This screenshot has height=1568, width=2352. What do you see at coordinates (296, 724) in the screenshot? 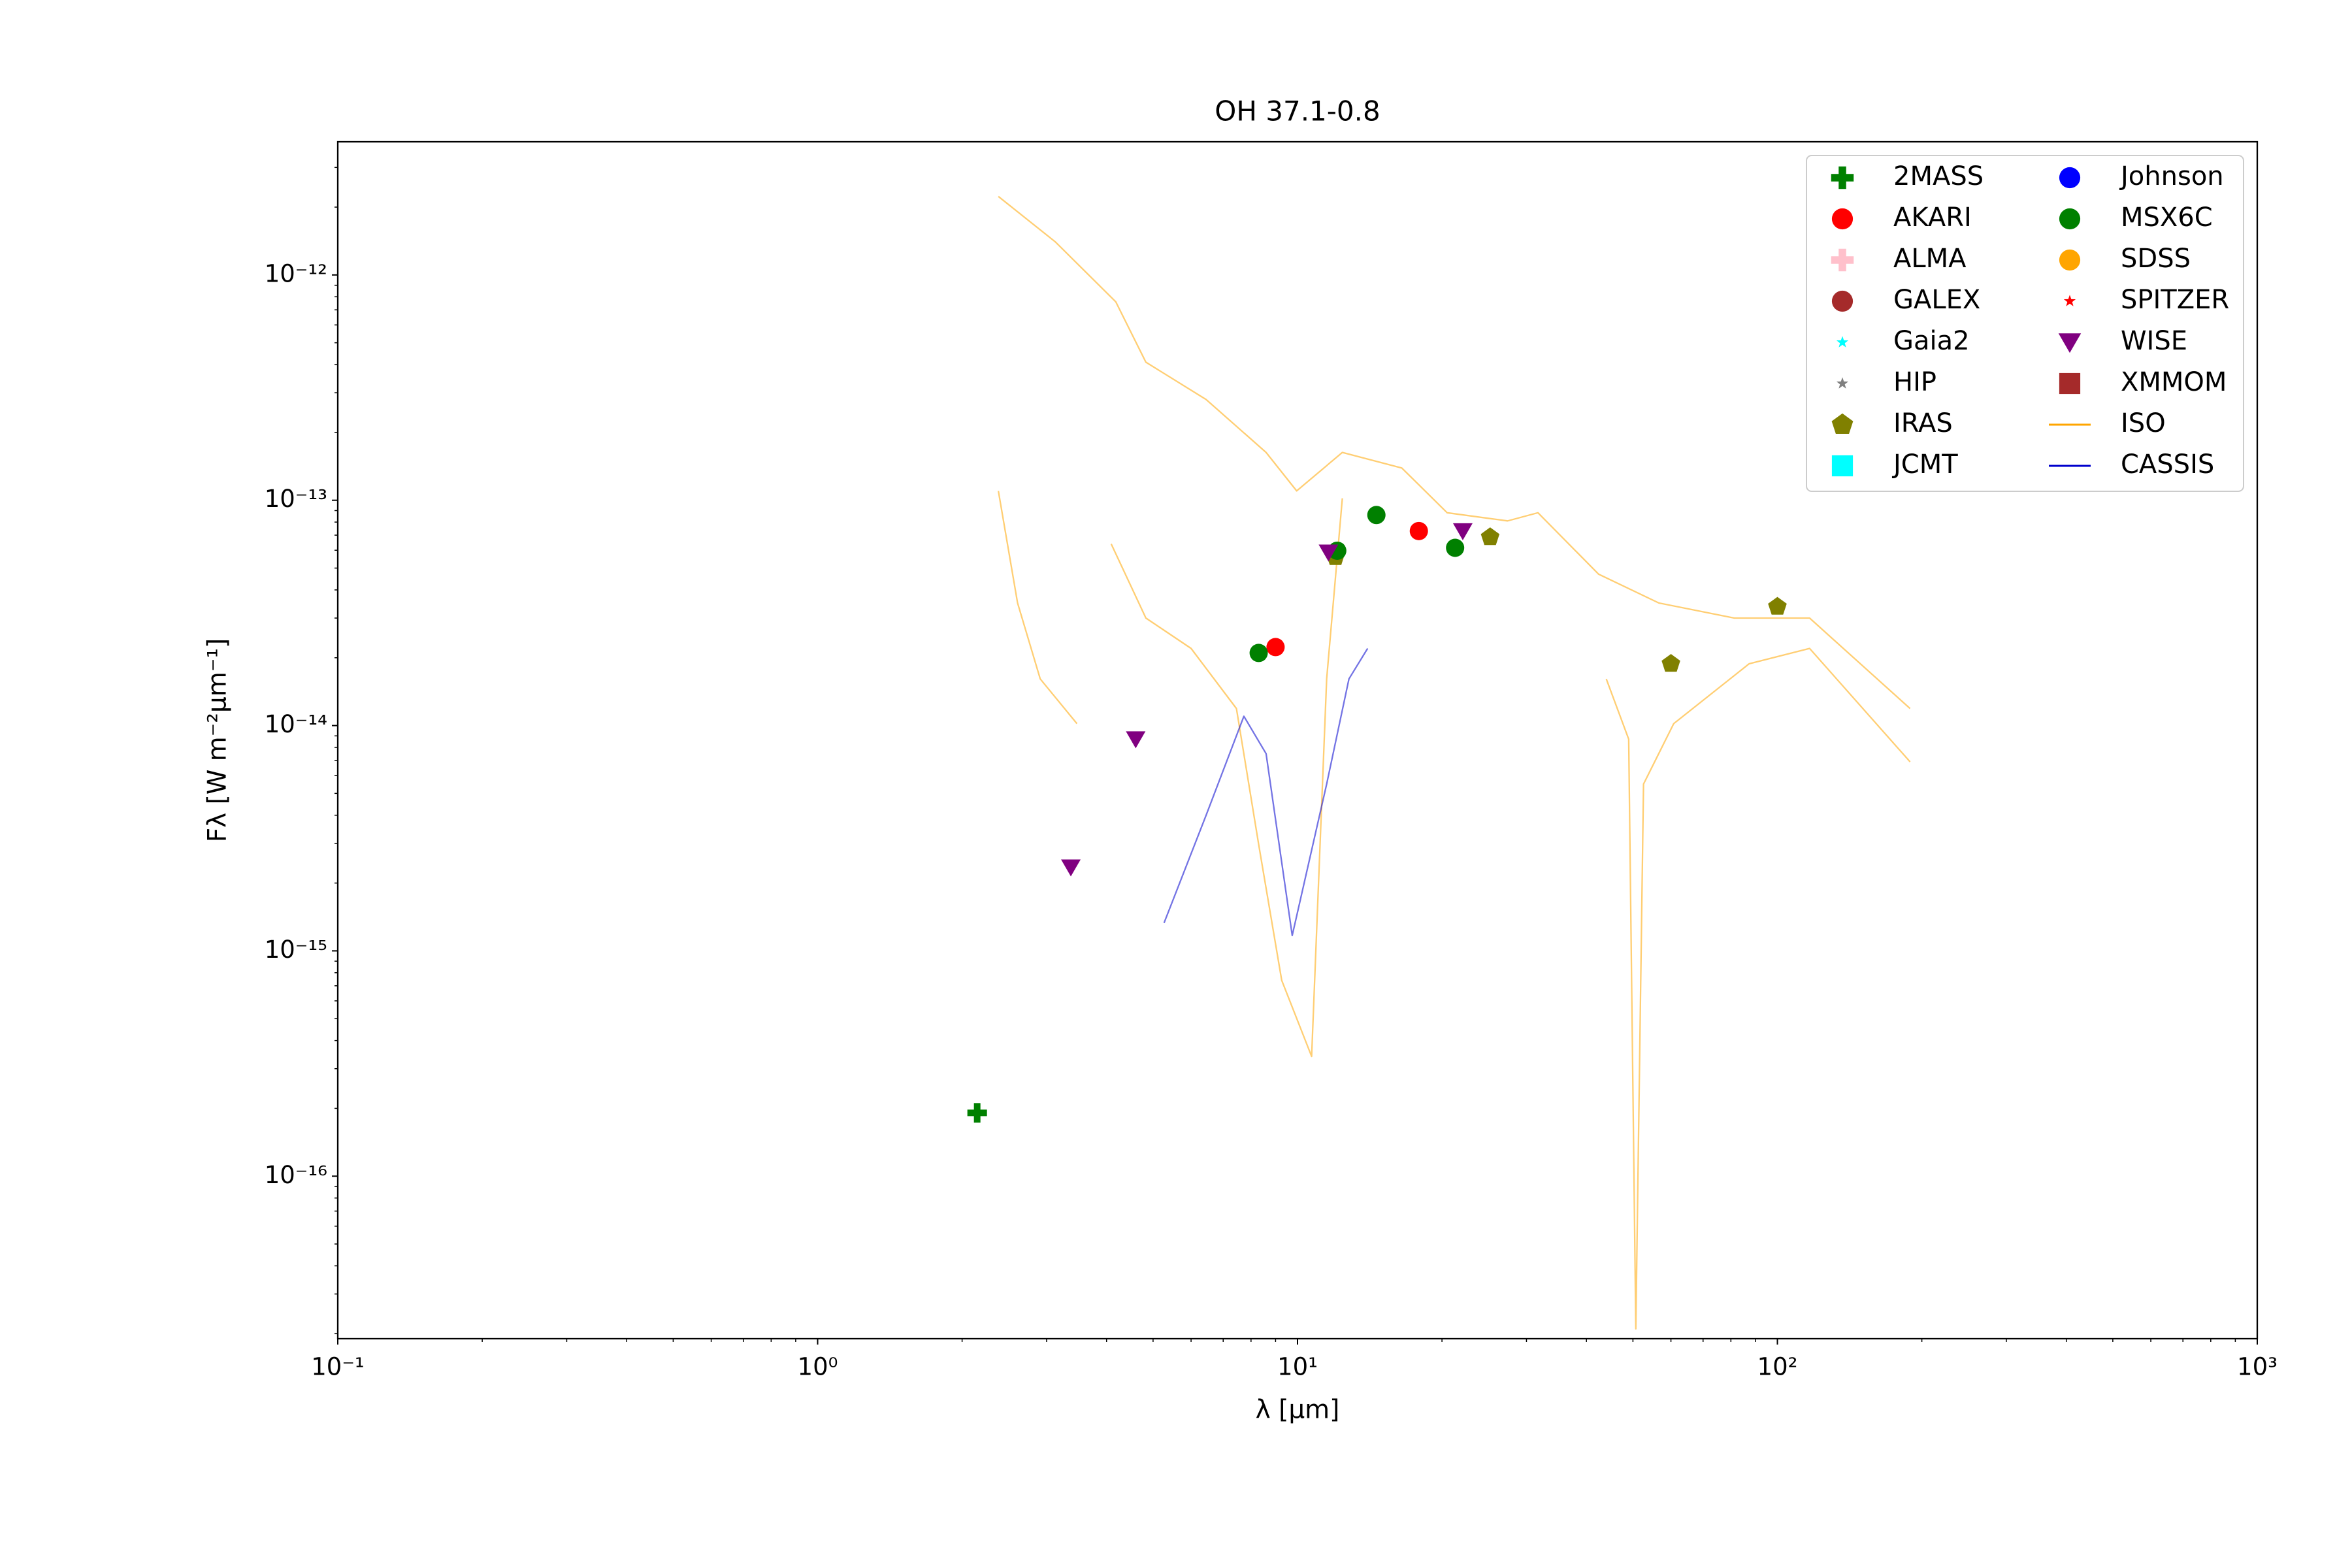
I see `y-tick-label: 10⁻¹⁴` at bounding box center [296, 724].